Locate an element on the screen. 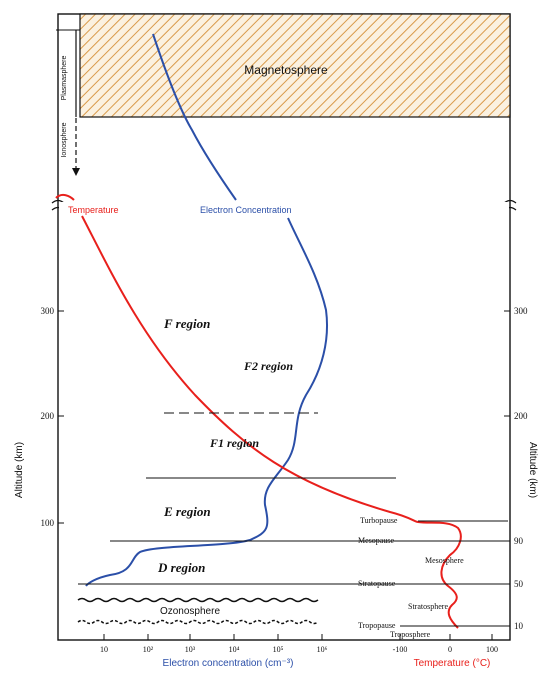  stratopause-label: Stratopause is located at coordinates (377, 583).